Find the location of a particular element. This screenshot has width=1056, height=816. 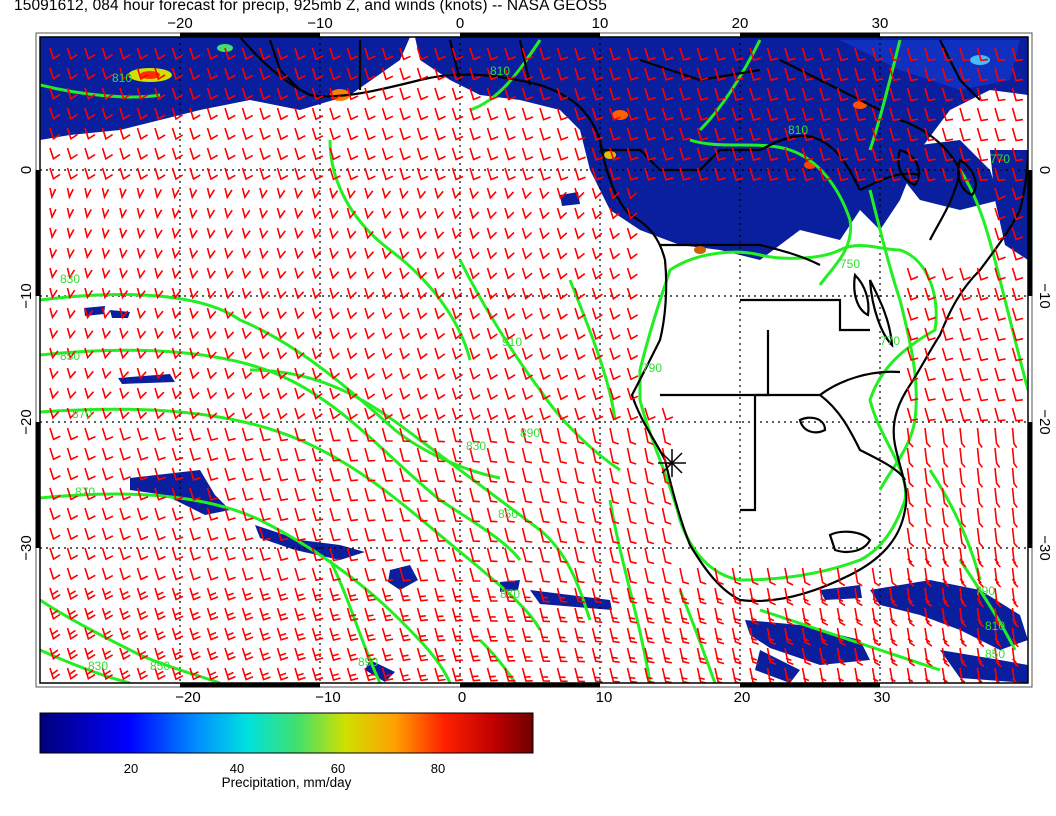

lat-tick-label: −30 is located at coordinates (1044, 547).